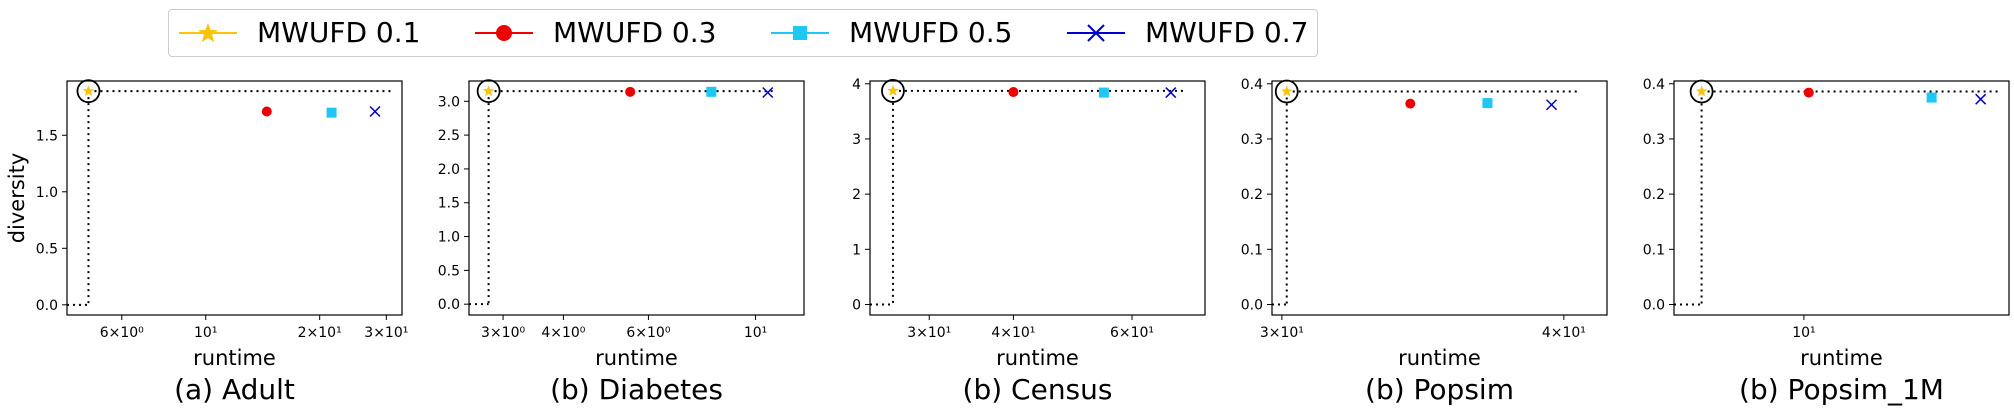  Describe the element at coordinates (1439, 389) in the screenshot. I see `chart-title: (b) Popsim` at that location.